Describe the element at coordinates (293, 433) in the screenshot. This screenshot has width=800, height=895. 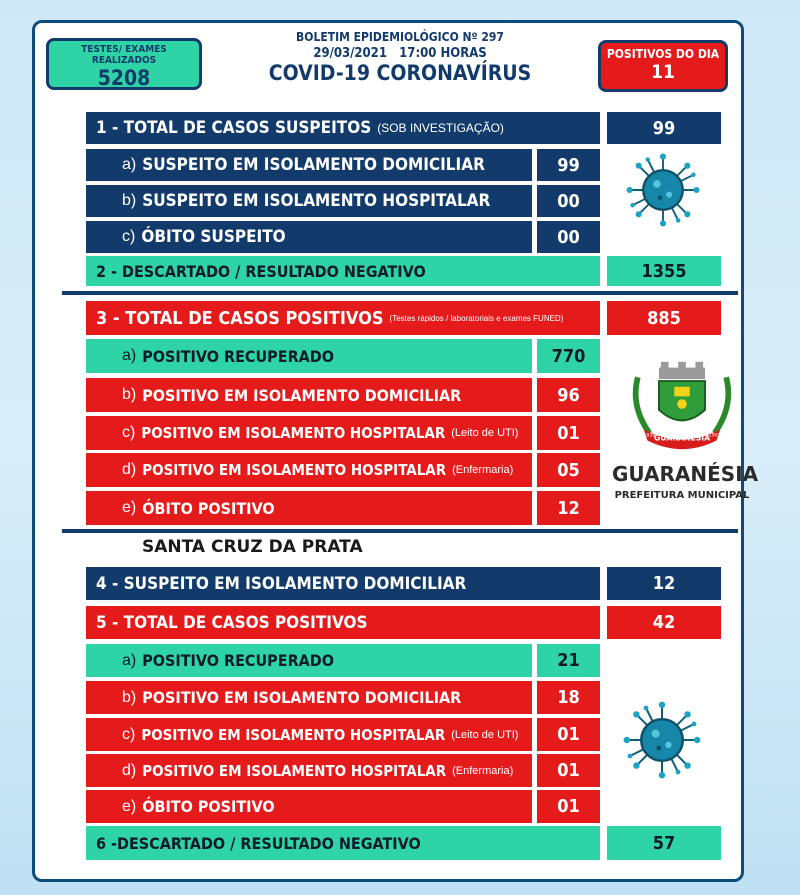
I see `positive-icu-label: POSITIVO EM ISOLAMENTO HOSPITALAR` at that location.